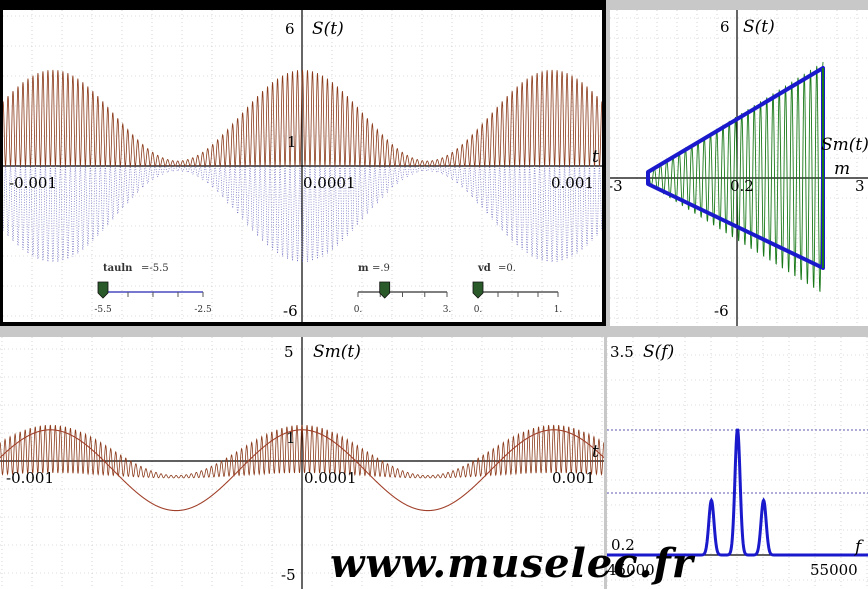 The image size is (868, 589). Describe the element at coordinates (558, 310) in the screenshot. I see `slider-max-label: 1.` at that location.